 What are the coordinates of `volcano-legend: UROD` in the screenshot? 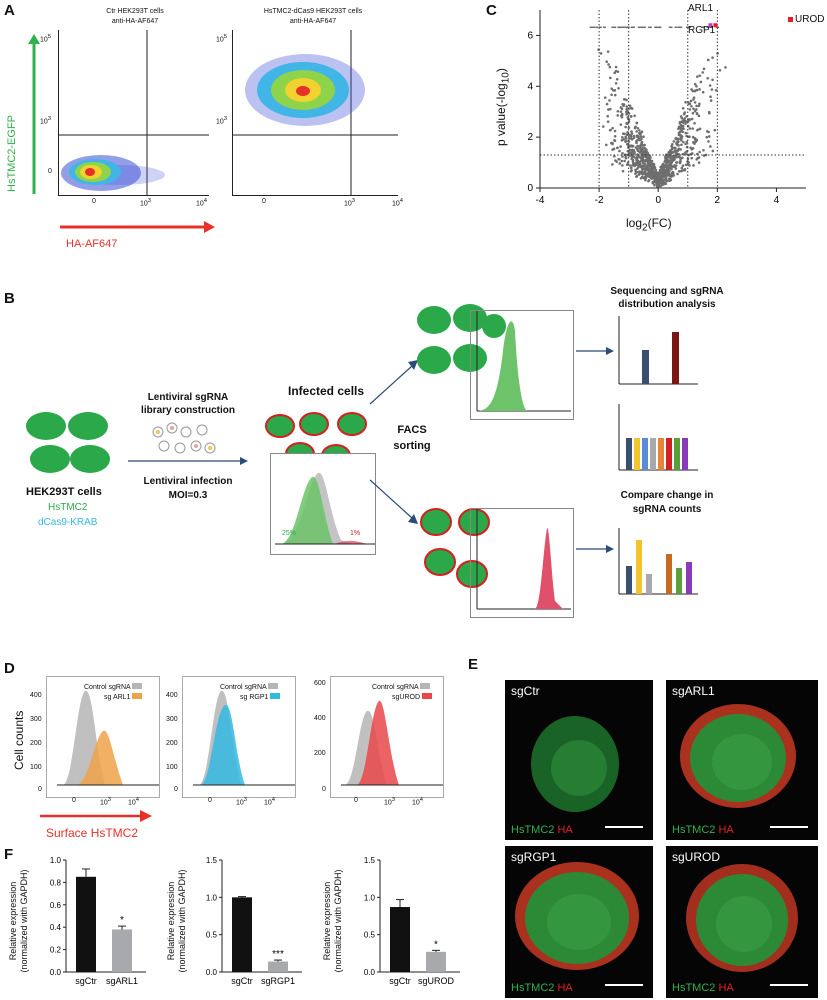 It's located at (806, 19).